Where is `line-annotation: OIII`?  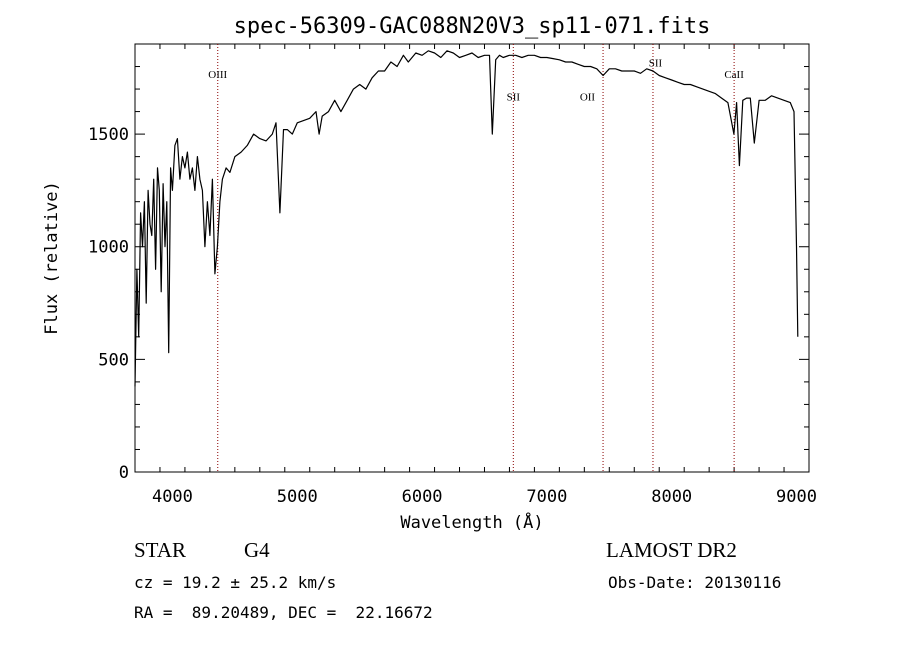 line-annotation: OIII is located at coordinates (217, 75).